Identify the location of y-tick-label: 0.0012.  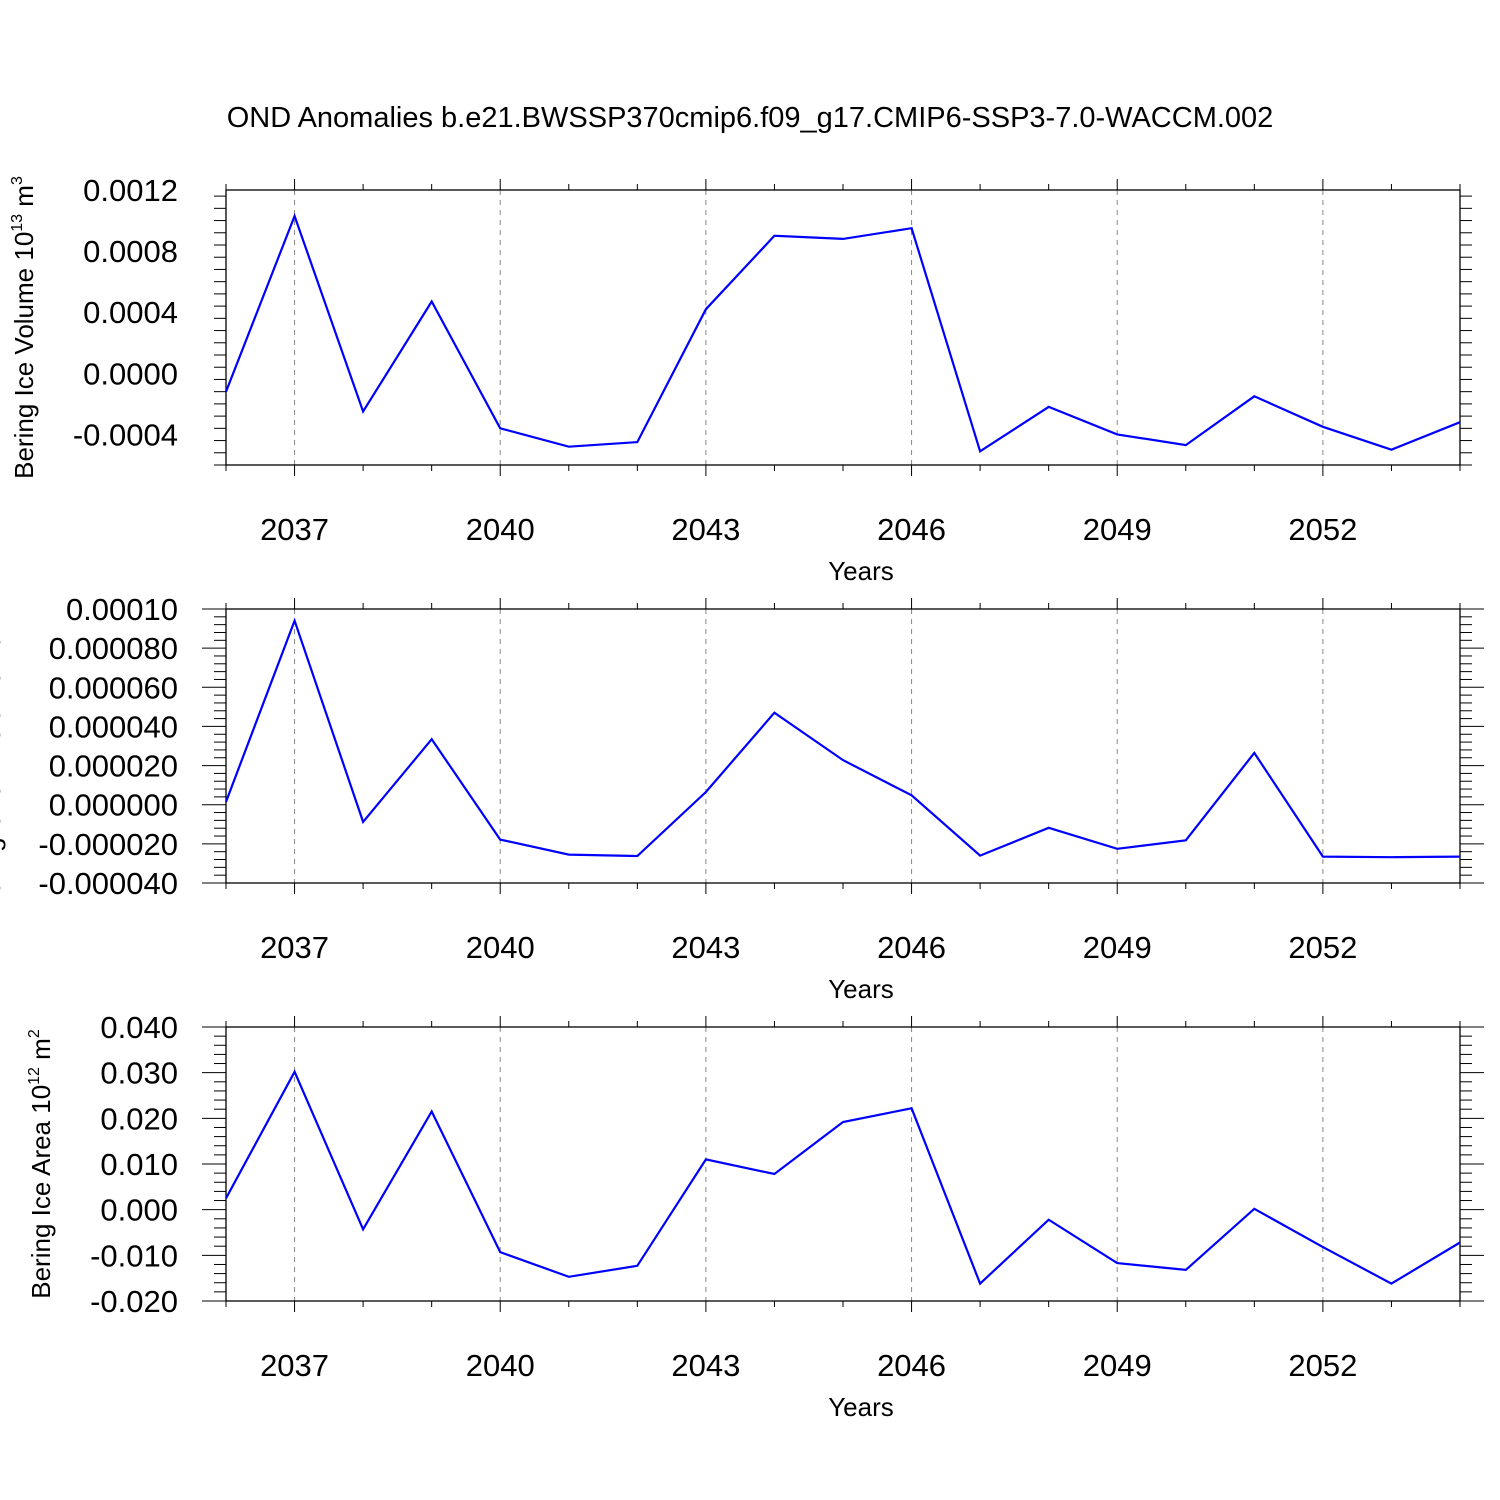
(130, 190).